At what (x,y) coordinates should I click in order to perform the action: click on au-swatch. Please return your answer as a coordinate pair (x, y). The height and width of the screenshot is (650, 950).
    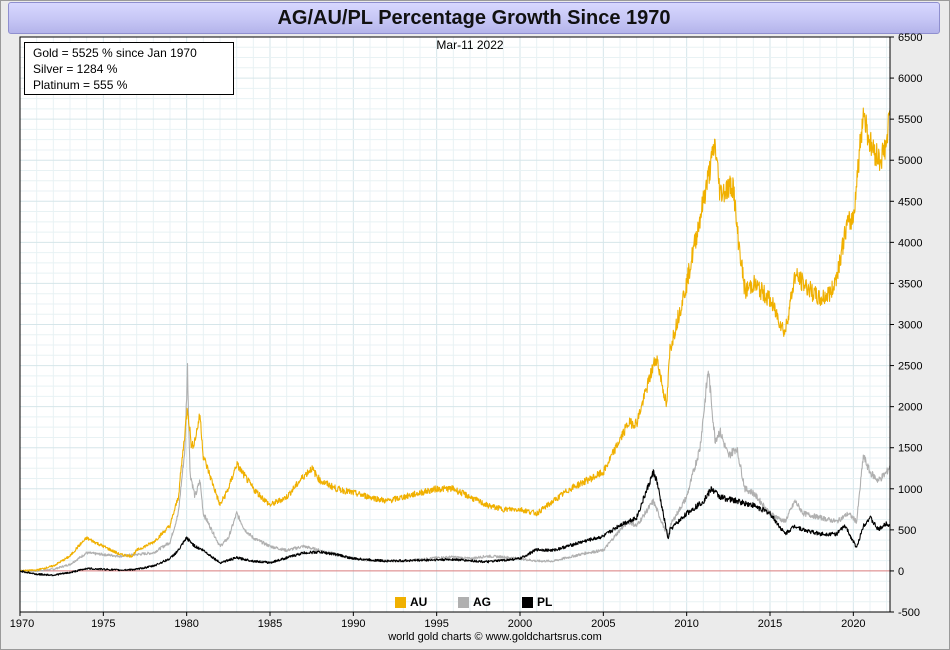
    Looking at the image, I should click on (400, 602).